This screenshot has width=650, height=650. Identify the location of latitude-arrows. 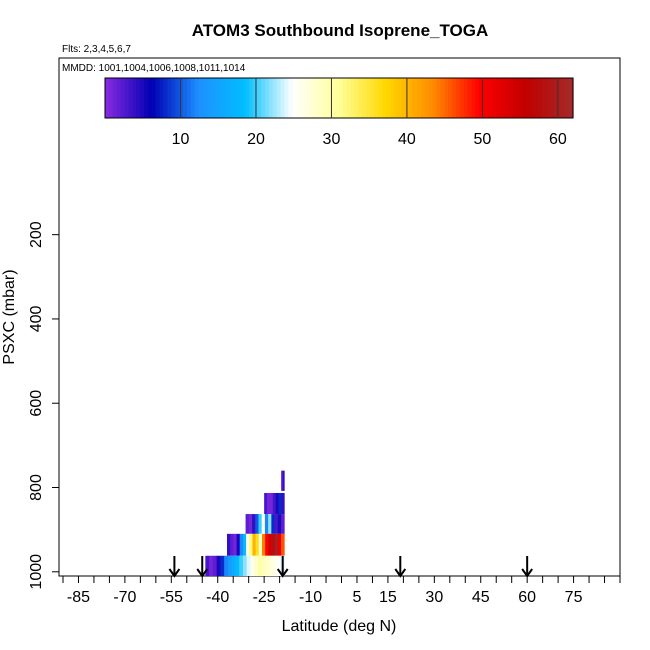
(350, 567).